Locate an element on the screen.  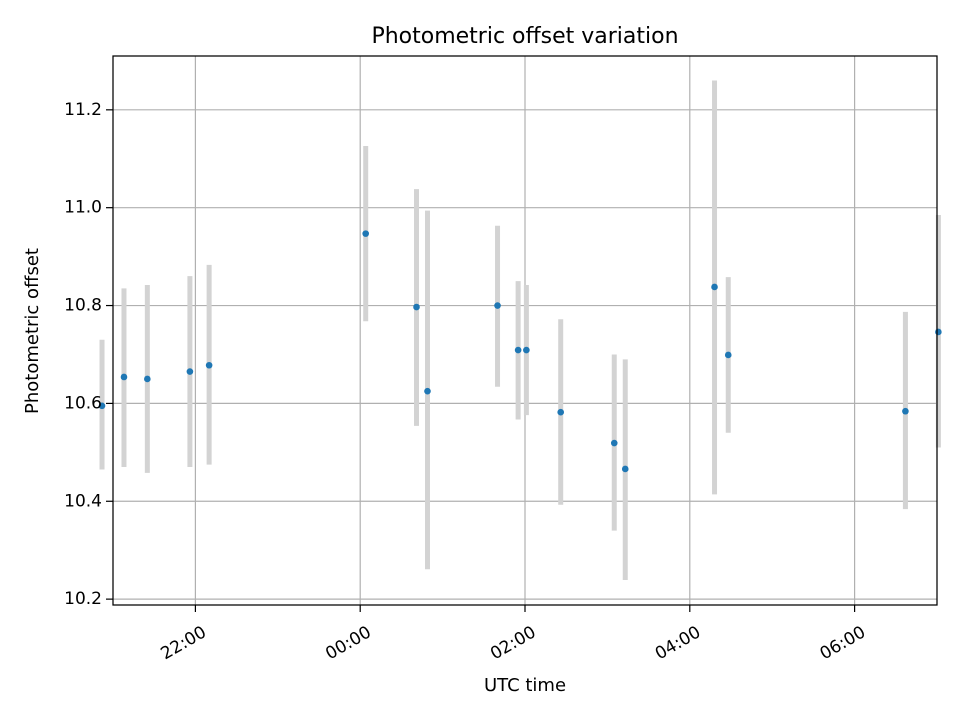
y-tick-label: 11.2 is located at coordinates (83, 110).